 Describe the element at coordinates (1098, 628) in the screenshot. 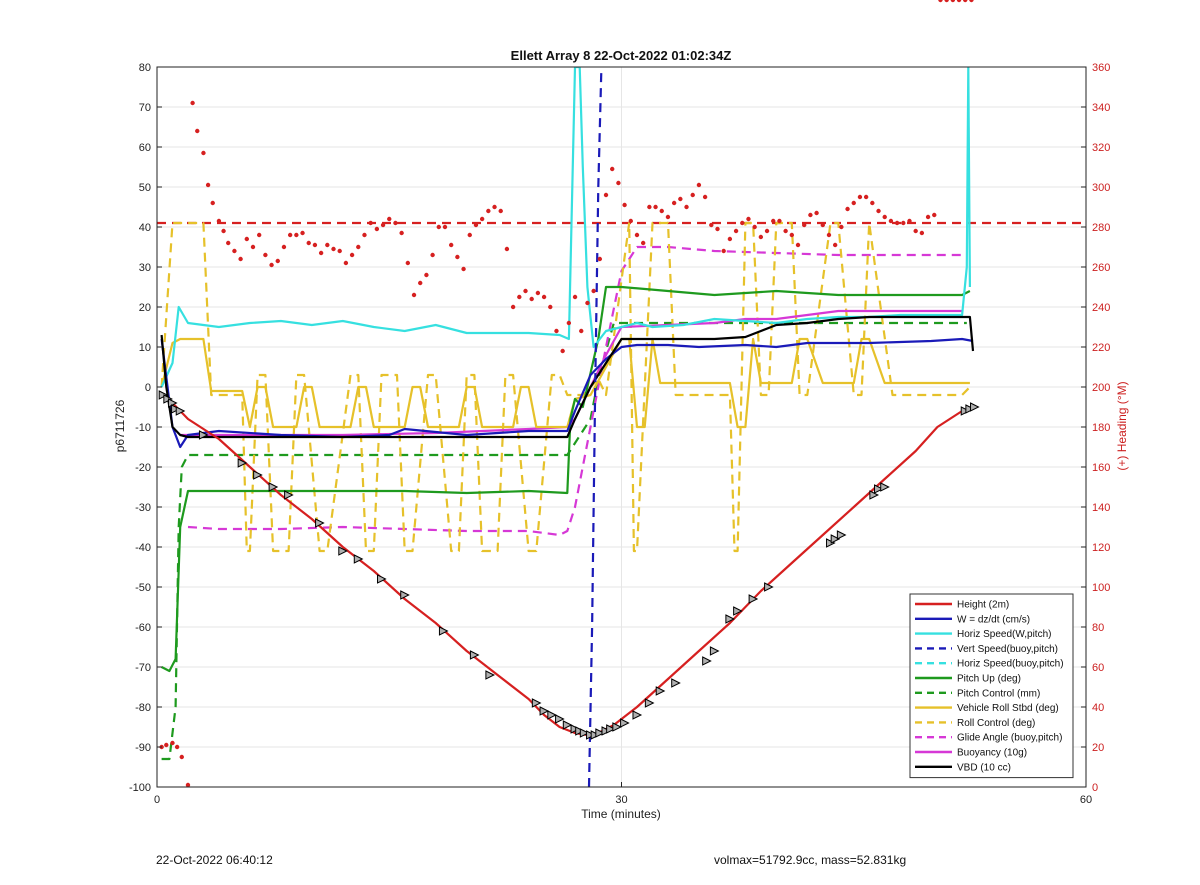

I see `y2-tick-label: 80` at that location.